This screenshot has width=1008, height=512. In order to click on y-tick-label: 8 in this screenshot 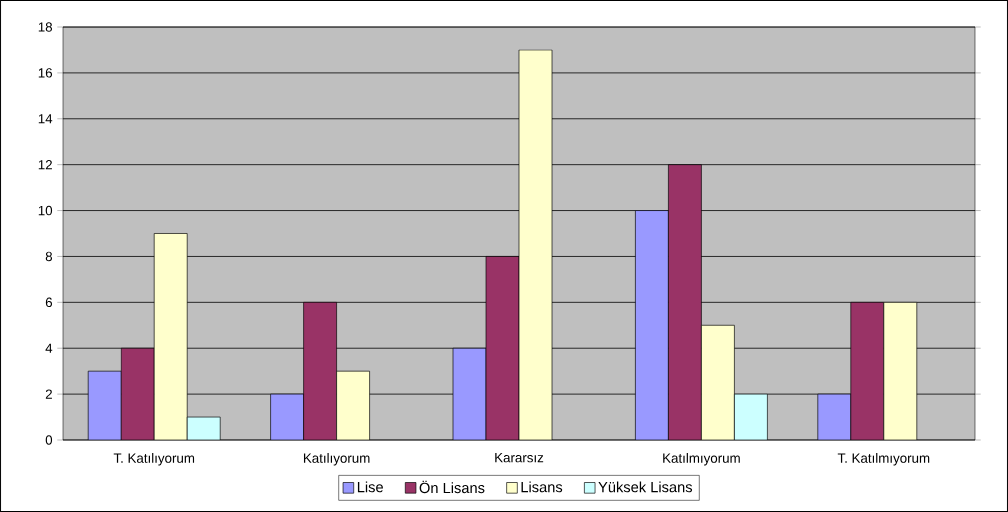, I will do `click(49, 256)`.